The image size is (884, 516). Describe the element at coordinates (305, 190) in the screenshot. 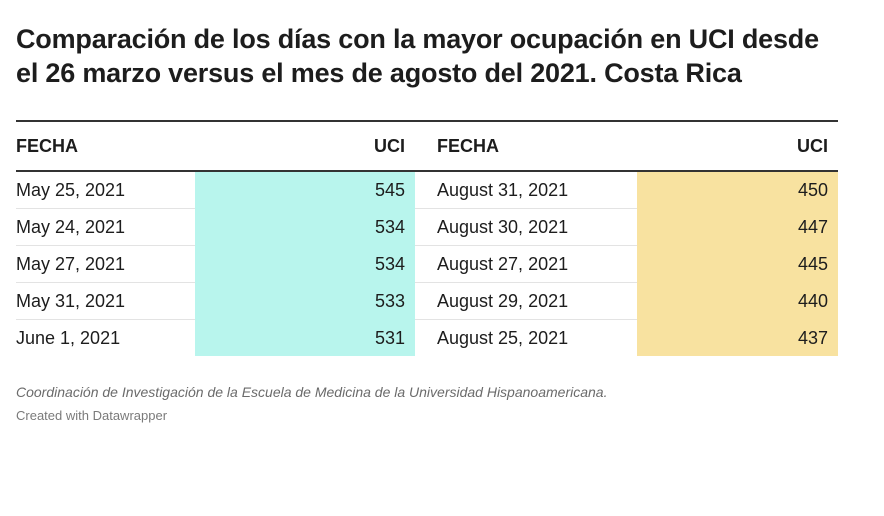

I see `uci-1-cell: 545` at that location.